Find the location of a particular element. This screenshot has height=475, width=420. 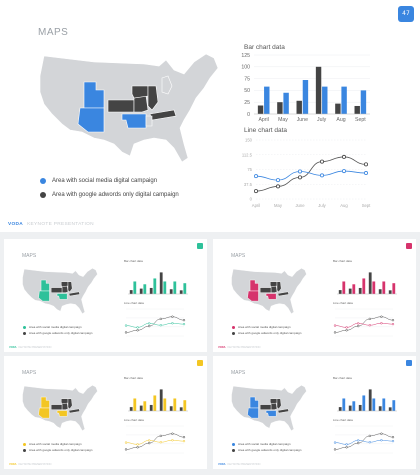

slide-footer: VODA KEYNOTE PRESENTATION is located at coordinates (51, 224).